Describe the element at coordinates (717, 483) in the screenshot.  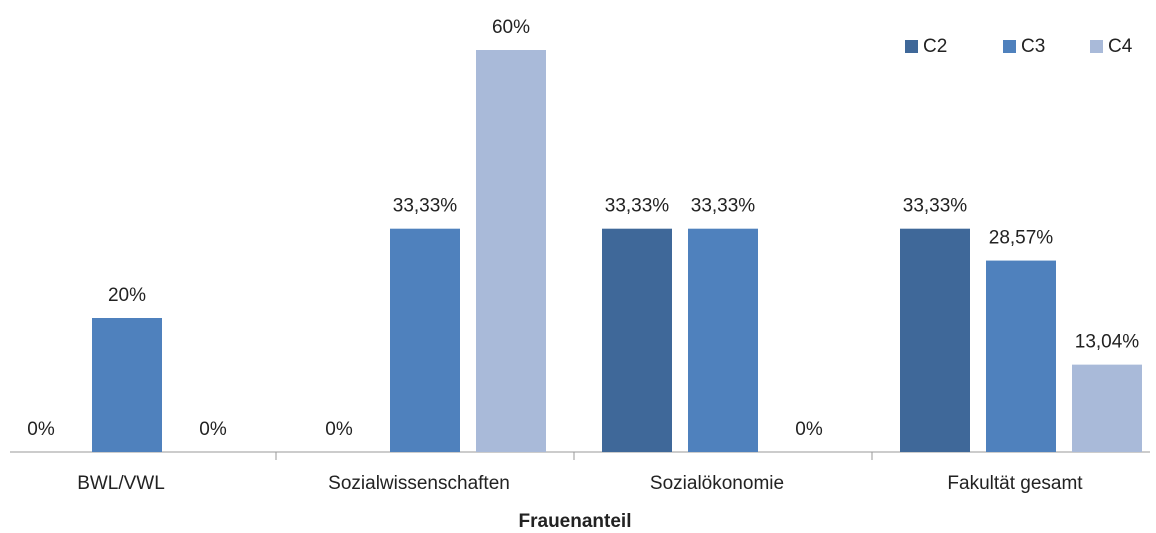
I see `x-tick-label: Sozialökonomie` at that location.